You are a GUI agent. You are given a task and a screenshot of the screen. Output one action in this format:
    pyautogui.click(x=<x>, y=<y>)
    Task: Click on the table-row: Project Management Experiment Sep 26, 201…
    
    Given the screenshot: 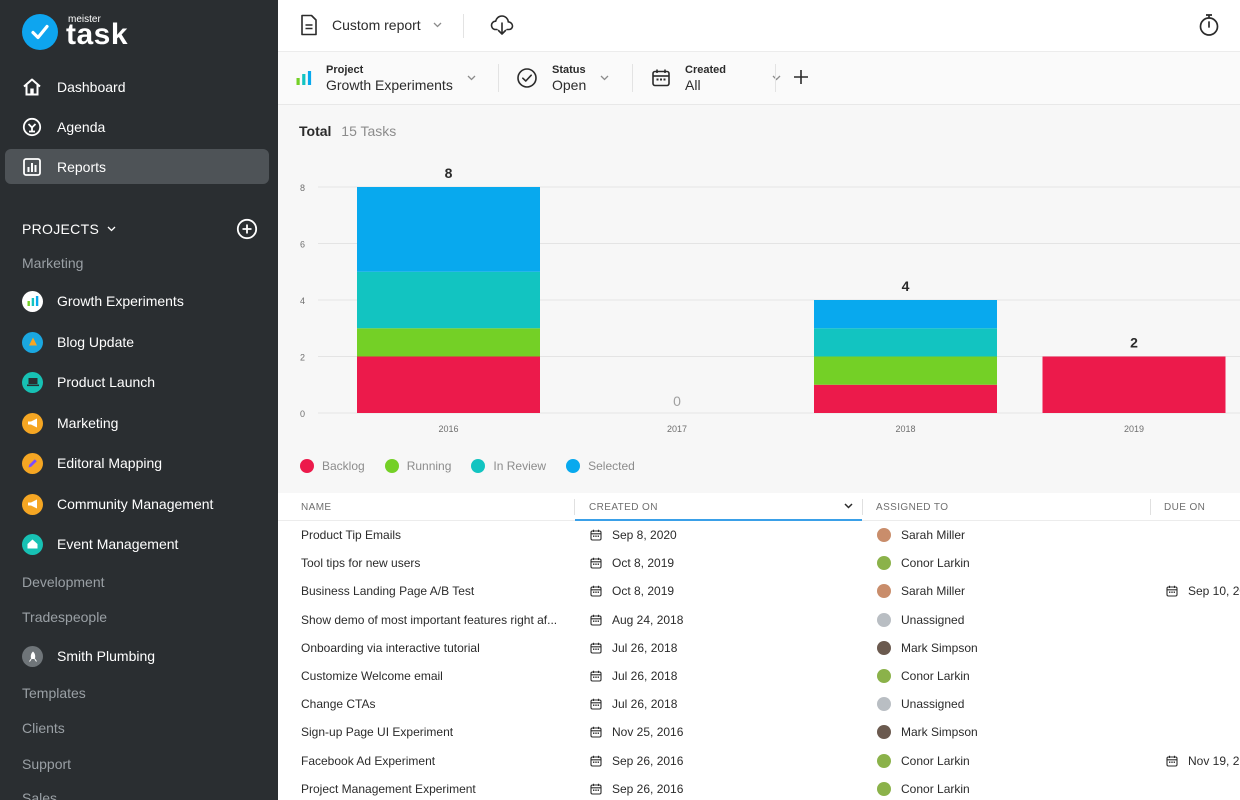 What is the action you would take?
    pyautogui.click(x=759, y=787)
    